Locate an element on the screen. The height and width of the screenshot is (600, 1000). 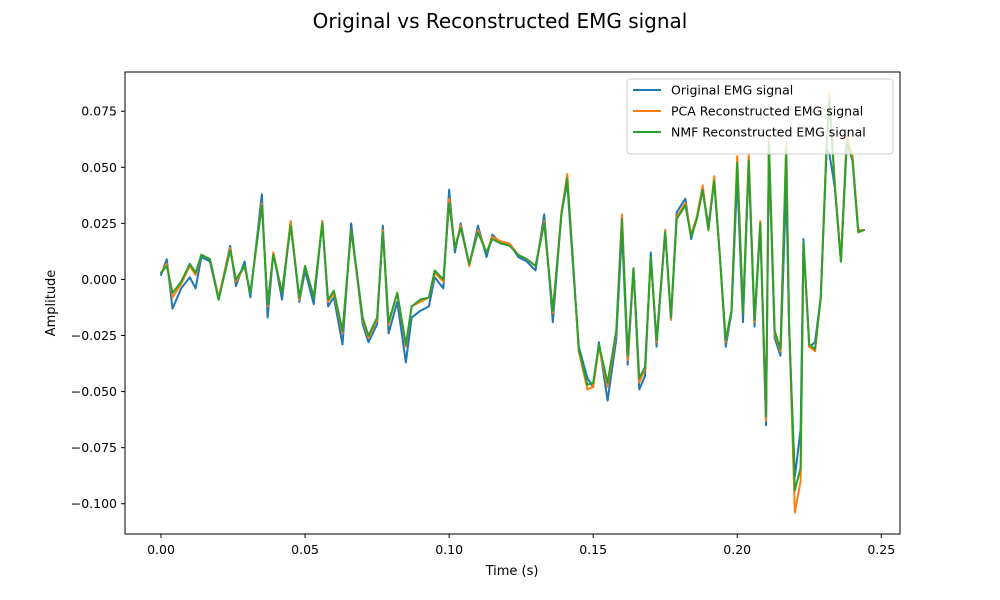
y-tick-label: 0.000 is located at coordinates (99, 279).